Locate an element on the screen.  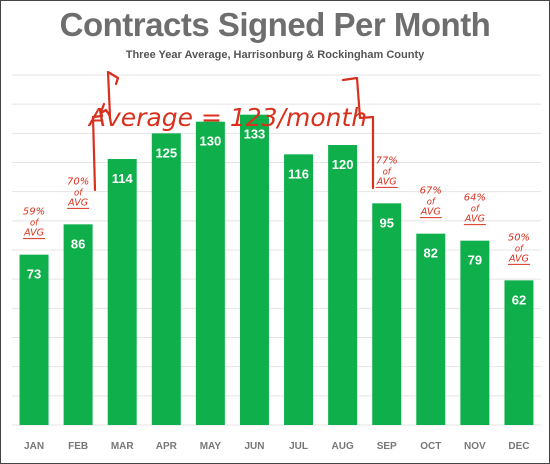
value-label-sep: 95 is located at coordinates (386, 222).